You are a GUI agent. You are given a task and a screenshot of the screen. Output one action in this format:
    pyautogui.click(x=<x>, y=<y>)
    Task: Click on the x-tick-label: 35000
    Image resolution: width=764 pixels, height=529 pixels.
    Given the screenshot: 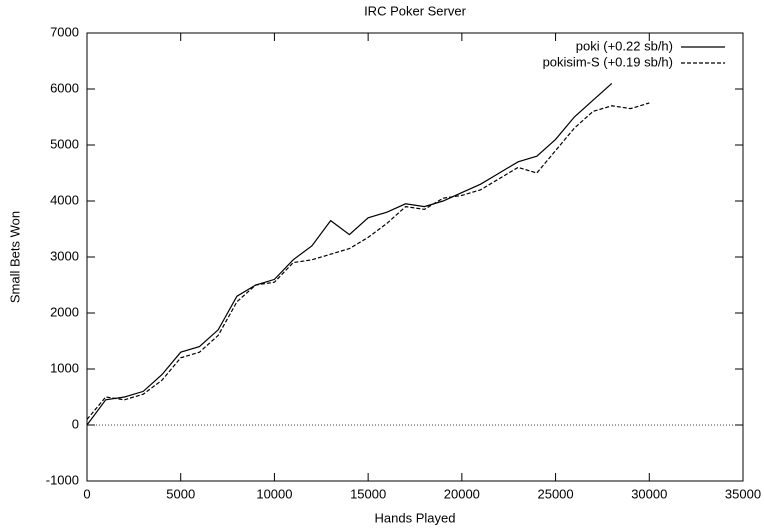 What is the action you would take?
    pyautogui.click(x=743, y=493)
    